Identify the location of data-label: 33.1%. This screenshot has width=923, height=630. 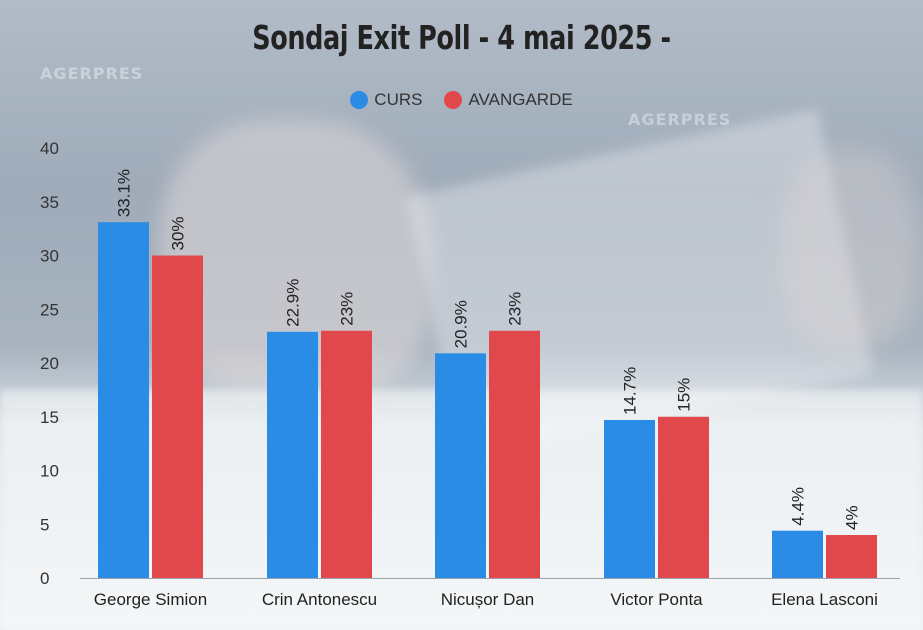
(124, 193).